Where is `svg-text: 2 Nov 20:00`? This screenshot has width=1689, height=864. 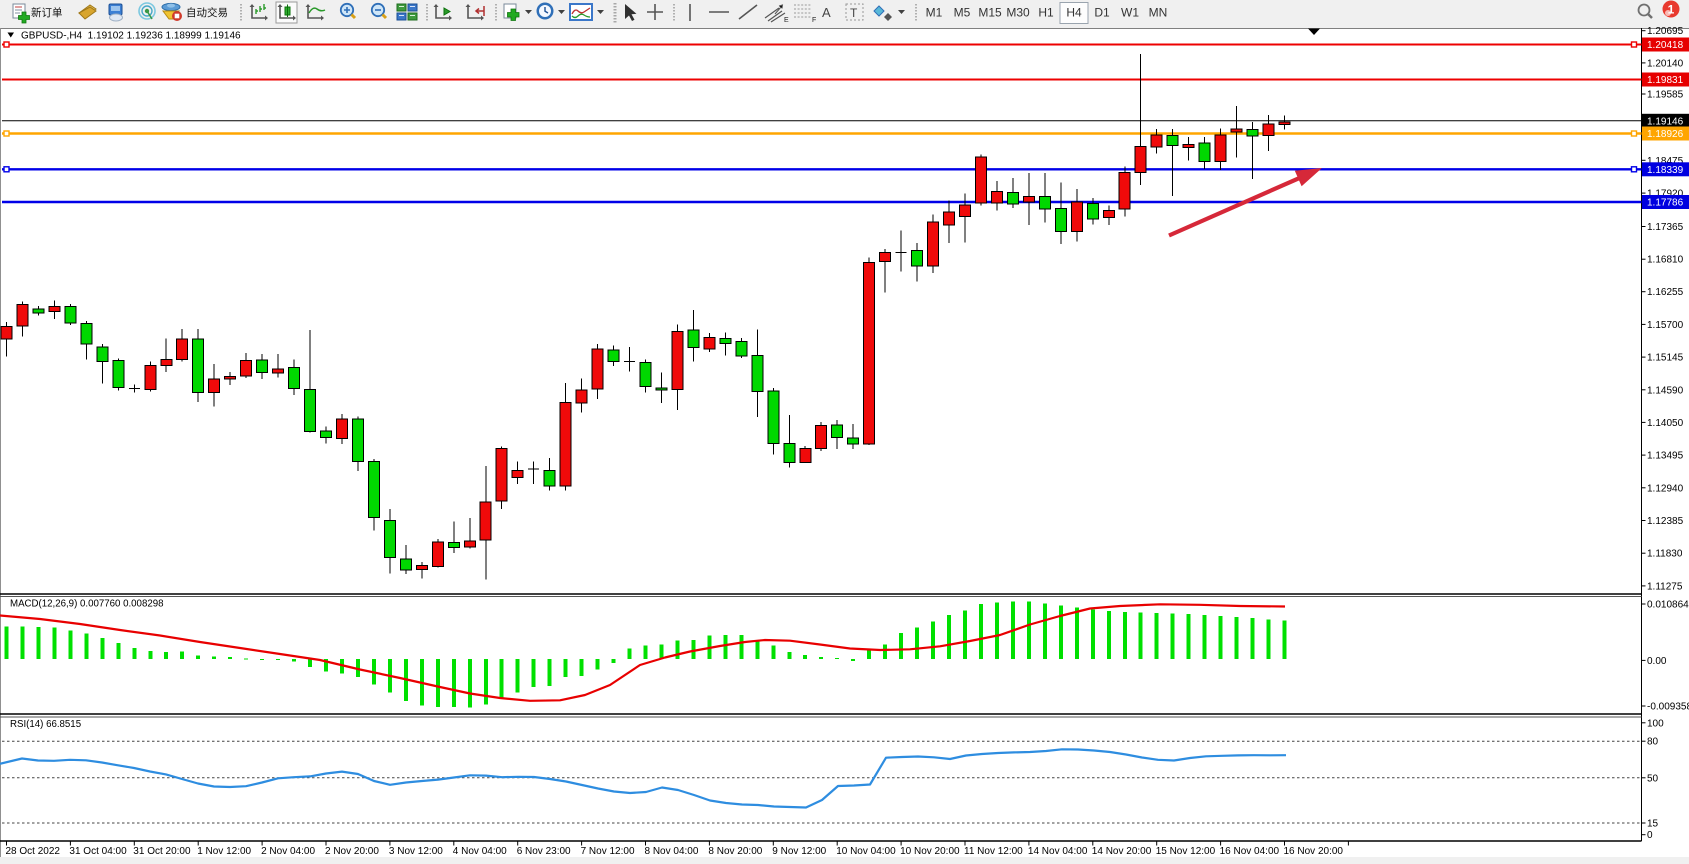 svg-text: 2 Nov 20:00 is located at coordinates (352, 851).